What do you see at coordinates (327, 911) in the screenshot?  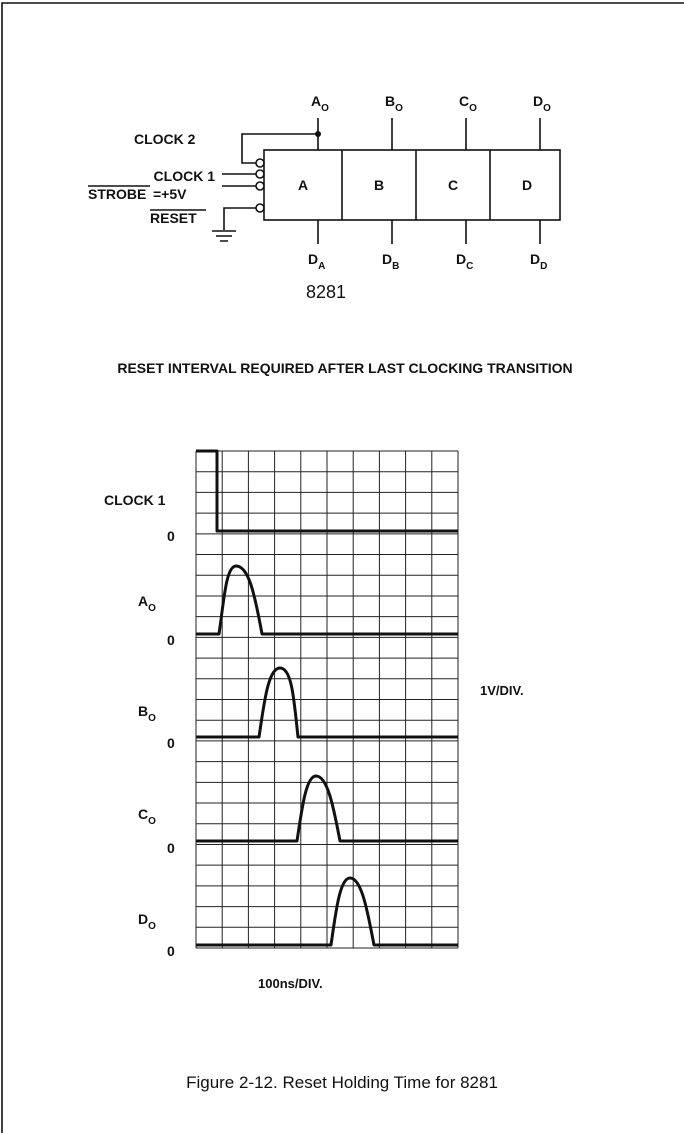 I see `d-trace` at bounding box center [327, 911].